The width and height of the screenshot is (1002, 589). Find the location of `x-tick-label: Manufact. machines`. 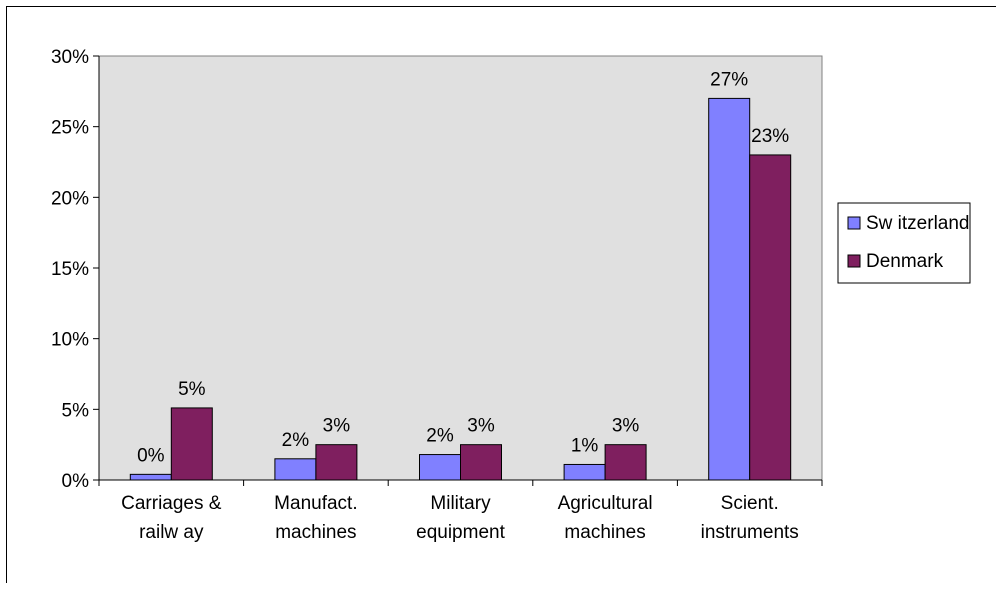

x-tick-label: Manufact. machines is located at coordinates (315, 518).